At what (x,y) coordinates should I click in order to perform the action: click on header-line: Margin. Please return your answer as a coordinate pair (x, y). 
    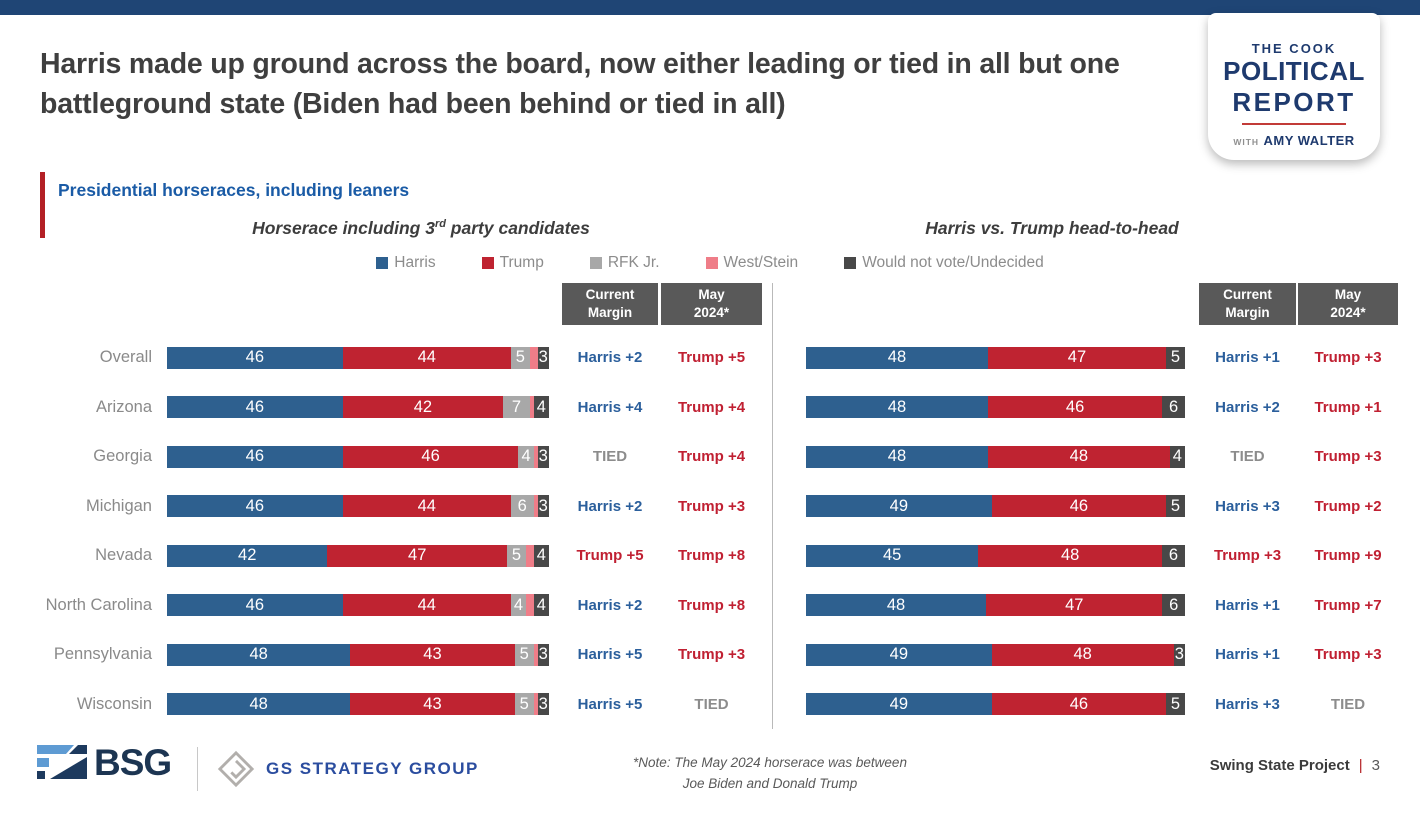
    Looking at the image, I should click on (1247, 312).